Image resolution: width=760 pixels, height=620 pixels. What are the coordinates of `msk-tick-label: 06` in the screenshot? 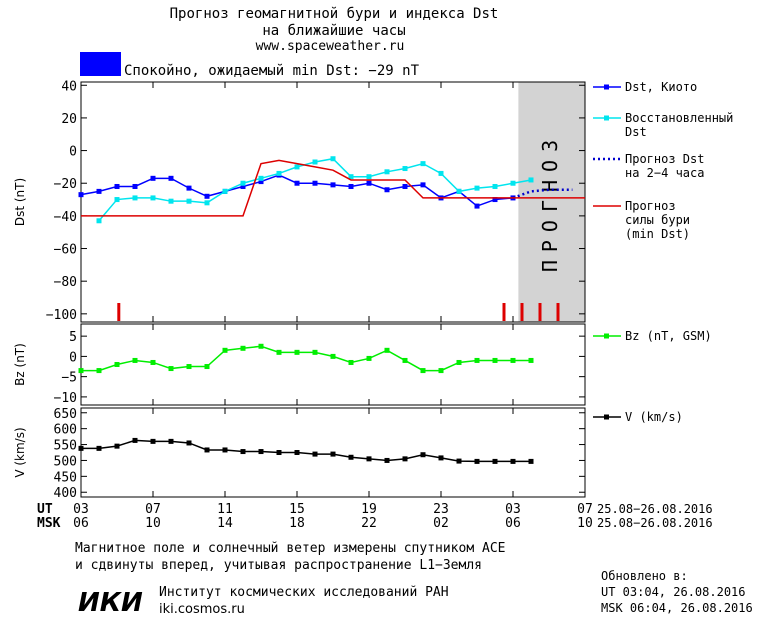 It's located at (513, 523).